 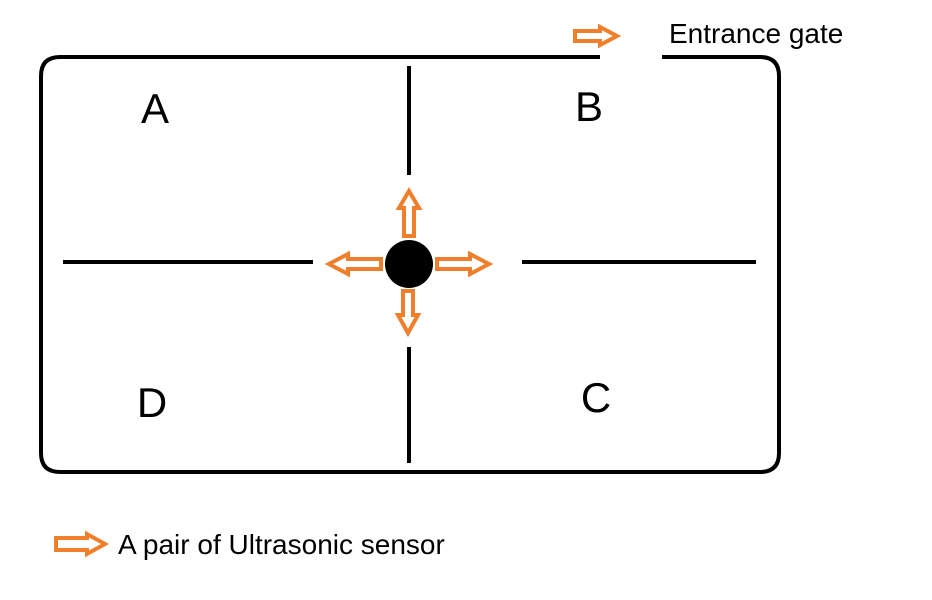 What do you see at coordinates (408, 313) in the screenshot?
I see `sensor-arrow-down` at bounding box center [408, 313].